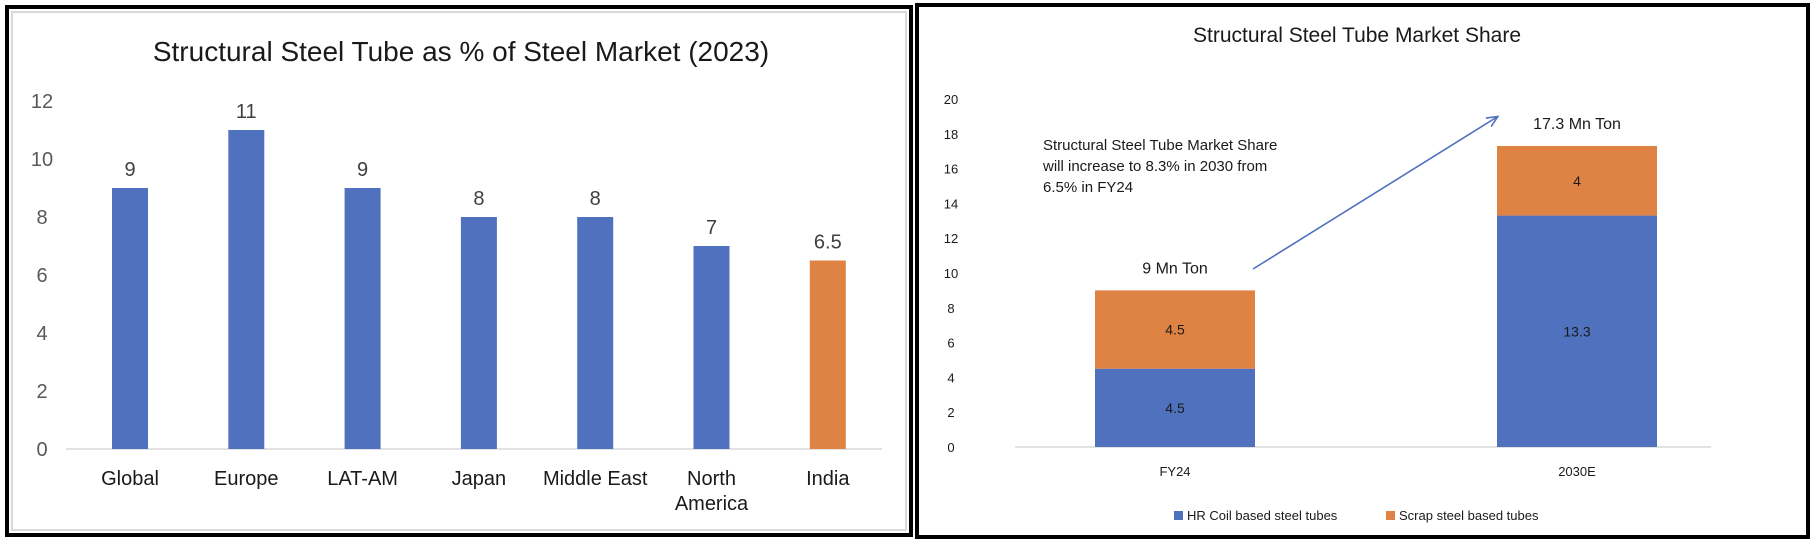 The width and height of the screenshot is (1818, 544). What do you see at coordinates (246, 479) in the screenshot?
I see `x-tick-label: Europe` at bounding box center [246, 479].